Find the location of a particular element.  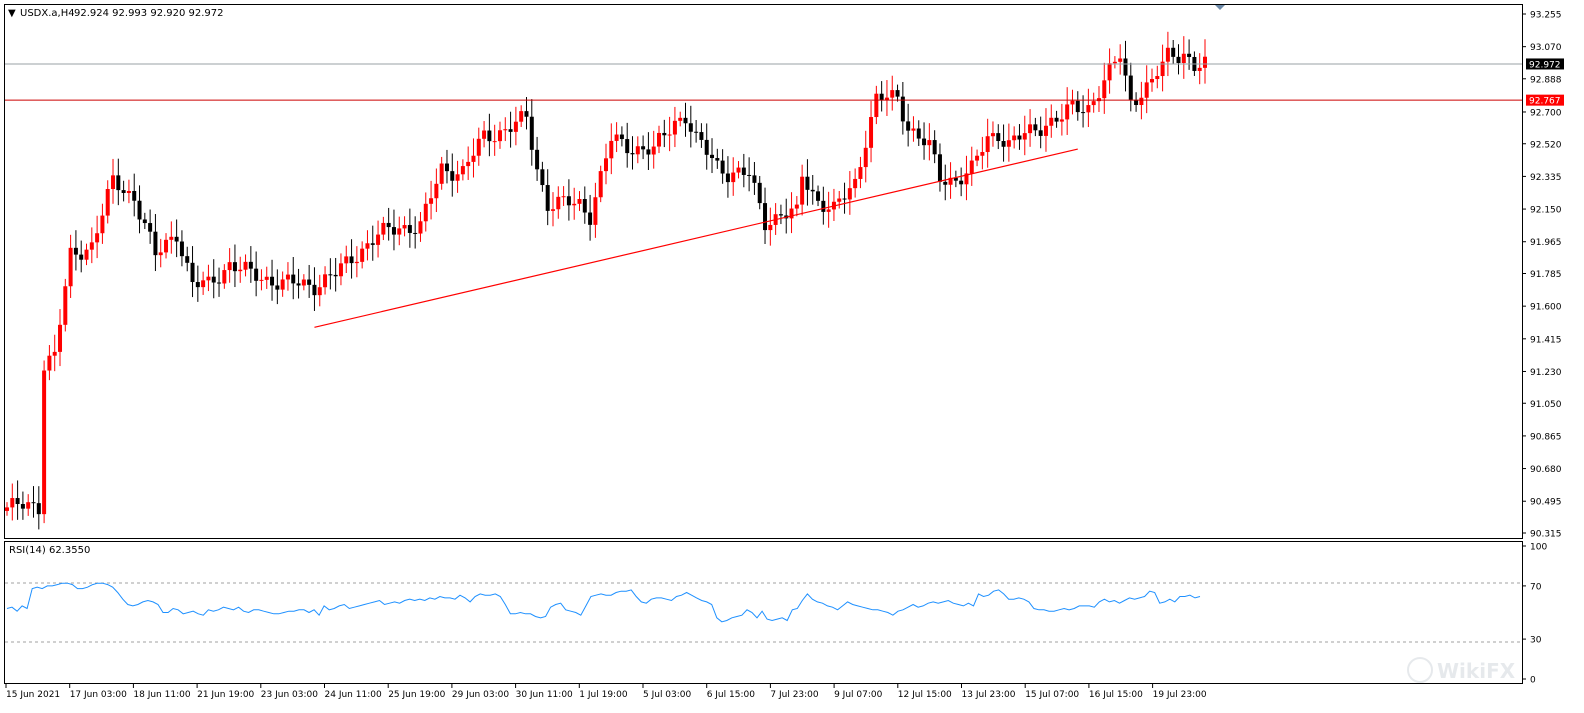

price-axis-label: 91.965 is located at coordinates (1546, 243).